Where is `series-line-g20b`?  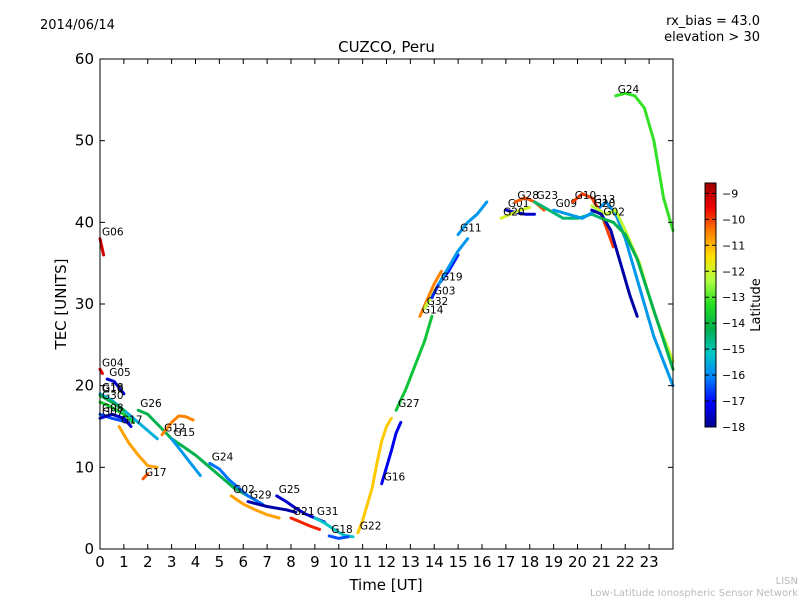
series-line-g20b is located at coordinates (614, 263).